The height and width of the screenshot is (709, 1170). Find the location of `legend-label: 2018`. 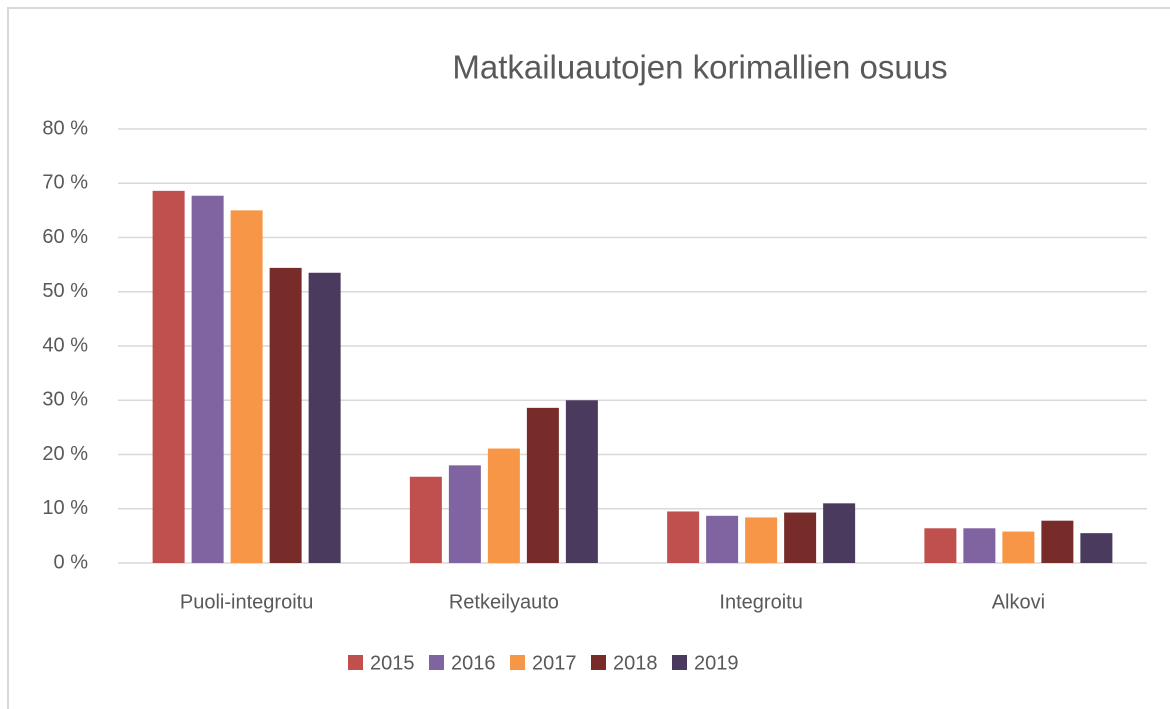

legend-label: 2018 is located at coordinates (635, 663).